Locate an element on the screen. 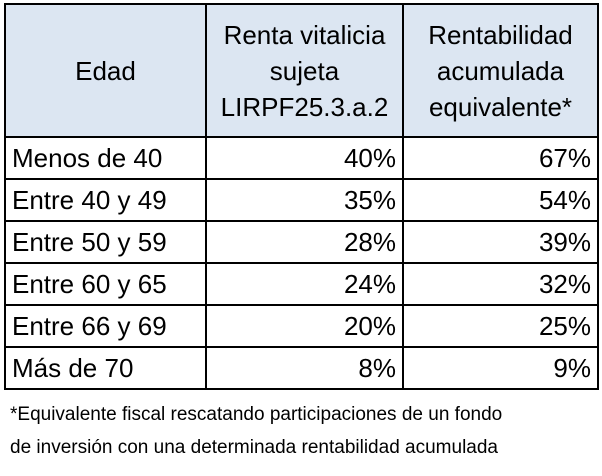 The height and width of the screenshot is (476, 602). row-renta-cell: 20% is located at coordinates (304, 326).